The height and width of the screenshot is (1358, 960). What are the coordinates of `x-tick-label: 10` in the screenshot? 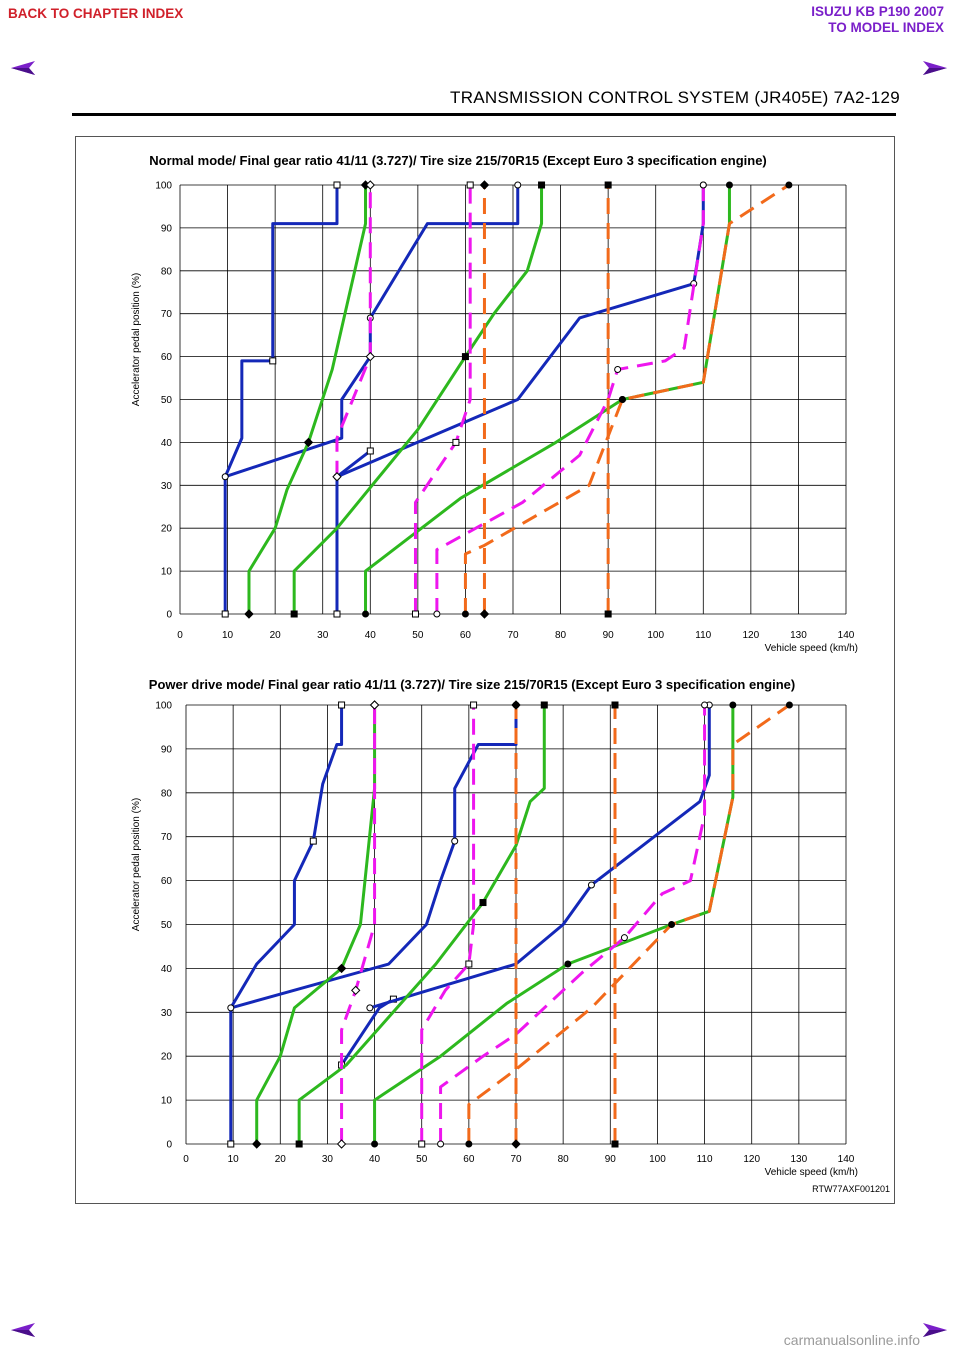 It's located at (228, 635).